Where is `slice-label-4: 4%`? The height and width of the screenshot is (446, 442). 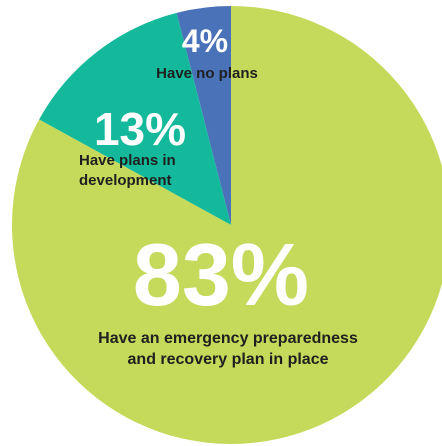
slice-label-4: 4% is located at coordinates (205, 41).